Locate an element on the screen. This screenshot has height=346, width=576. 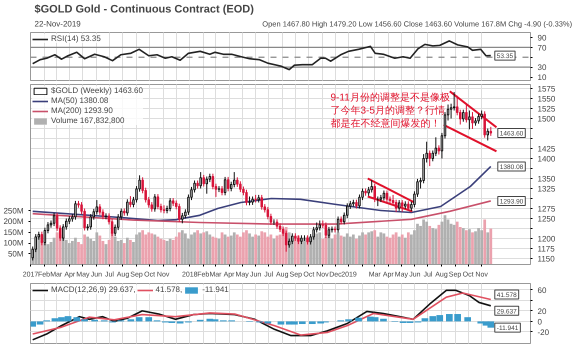
legend-label: RSI(14) 53.35 is located at coordinates (76, 38).